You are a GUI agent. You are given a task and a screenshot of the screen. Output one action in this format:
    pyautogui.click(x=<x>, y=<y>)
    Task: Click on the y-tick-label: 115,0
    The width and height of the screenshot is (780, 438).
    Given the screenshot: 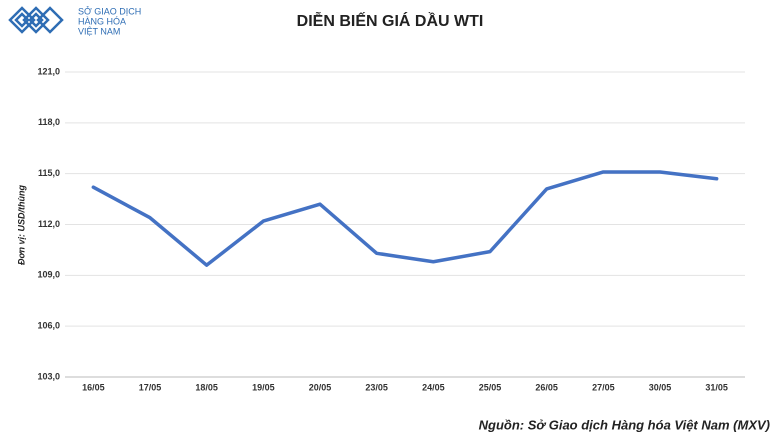 What is the action you would take?
    pyautogui.click(x=49, y=173)
    